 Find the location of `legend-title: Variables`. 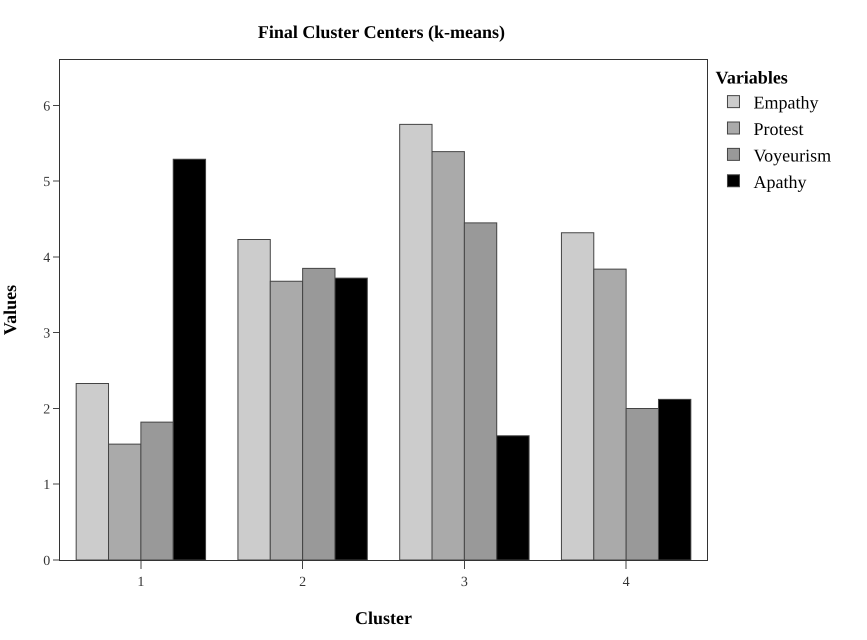

legend-title: Variables is located at coordinates (751, 77).